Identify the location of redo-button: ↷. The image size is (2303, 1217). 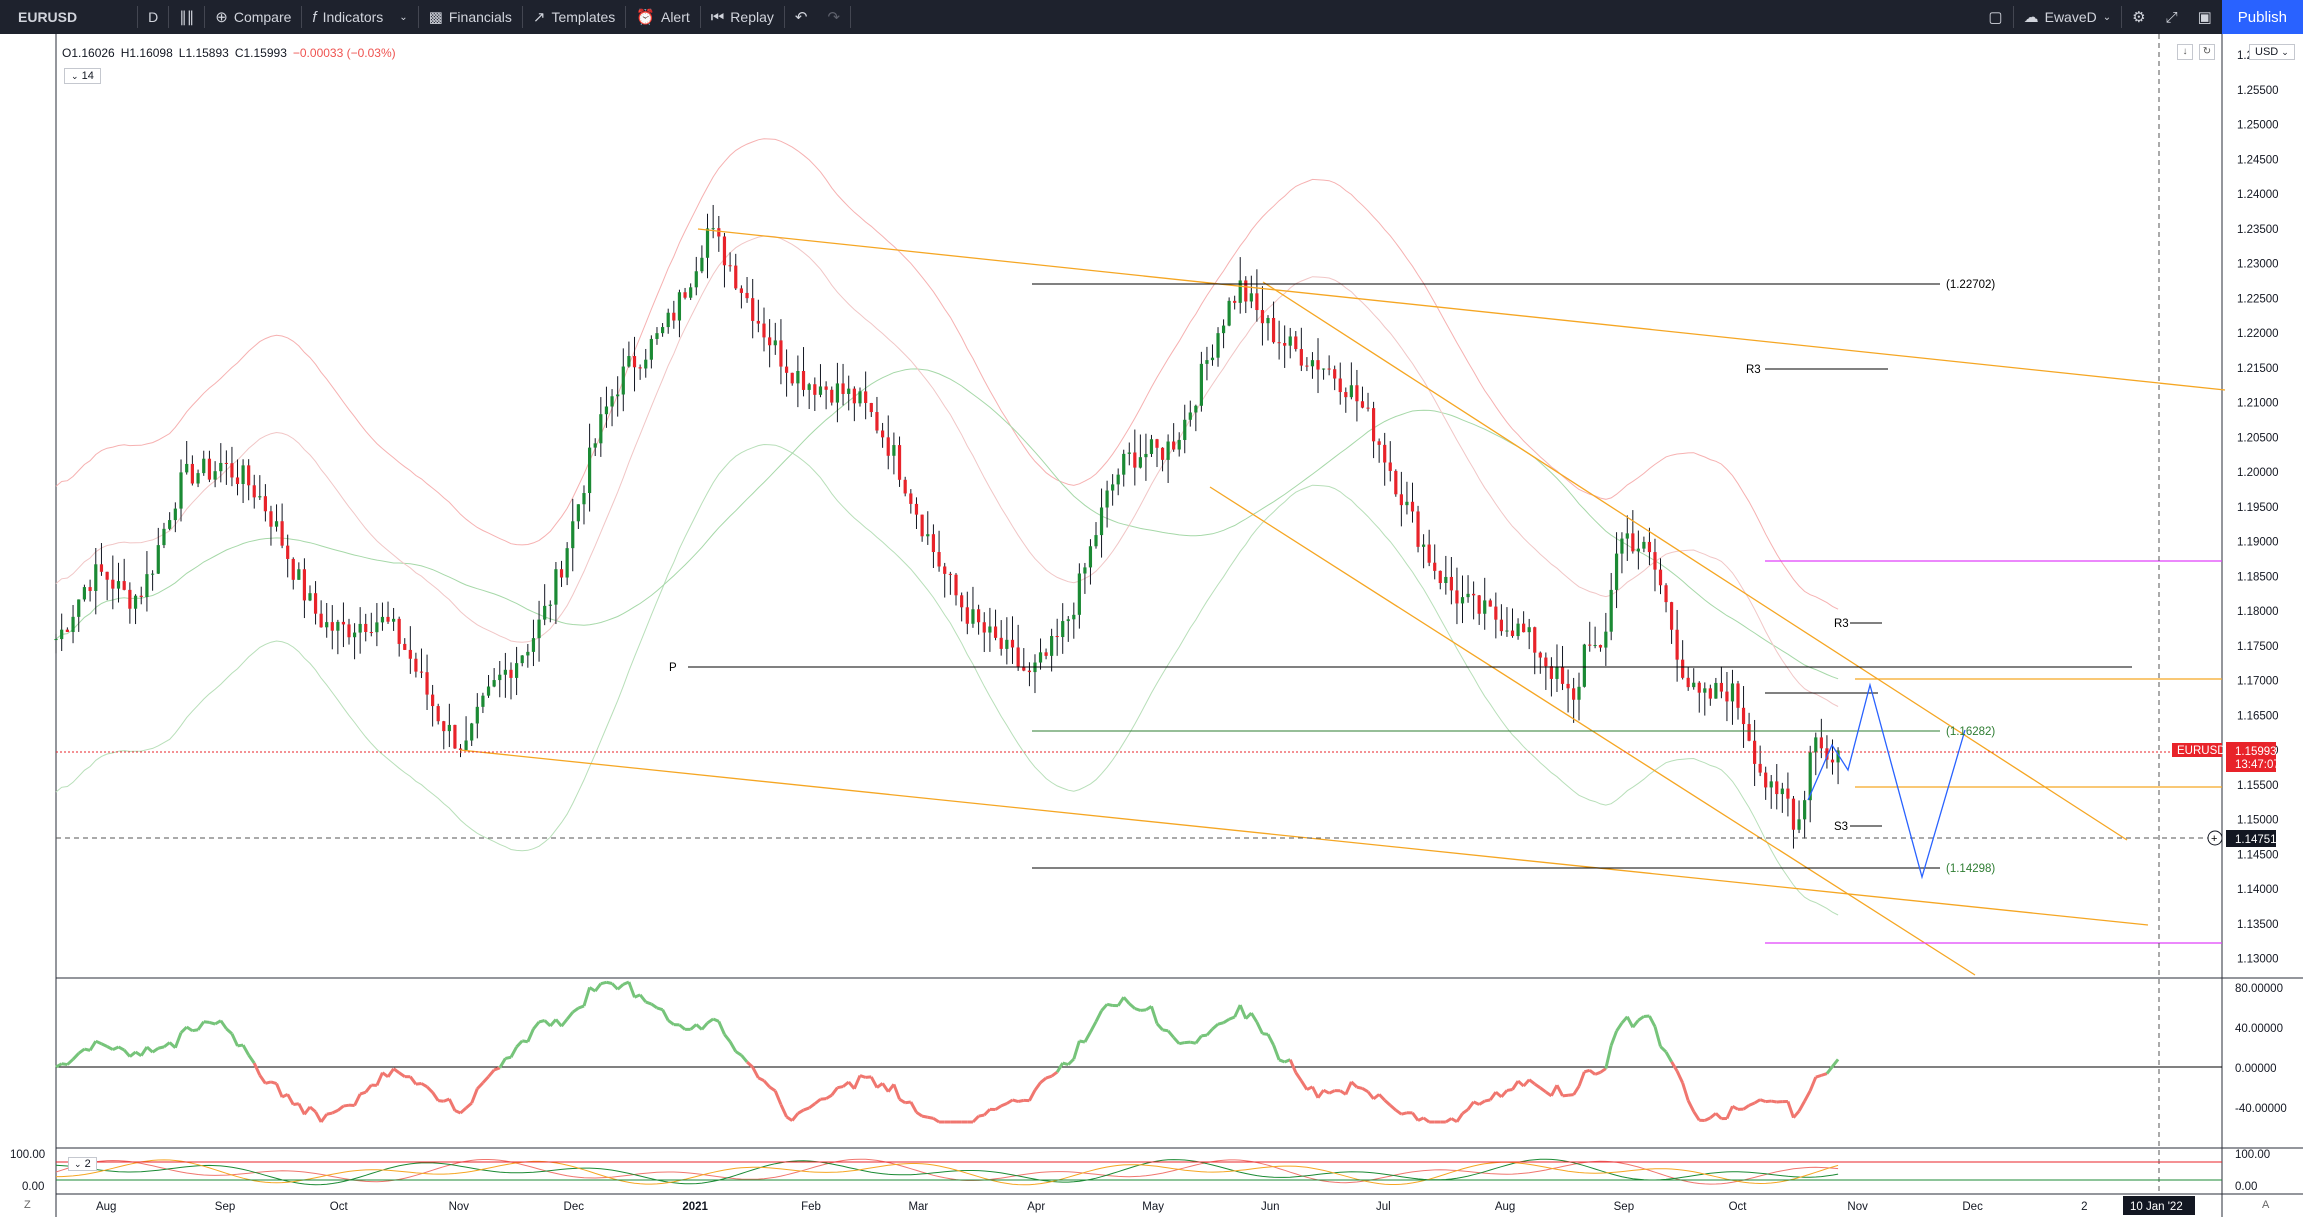
(833, 17).